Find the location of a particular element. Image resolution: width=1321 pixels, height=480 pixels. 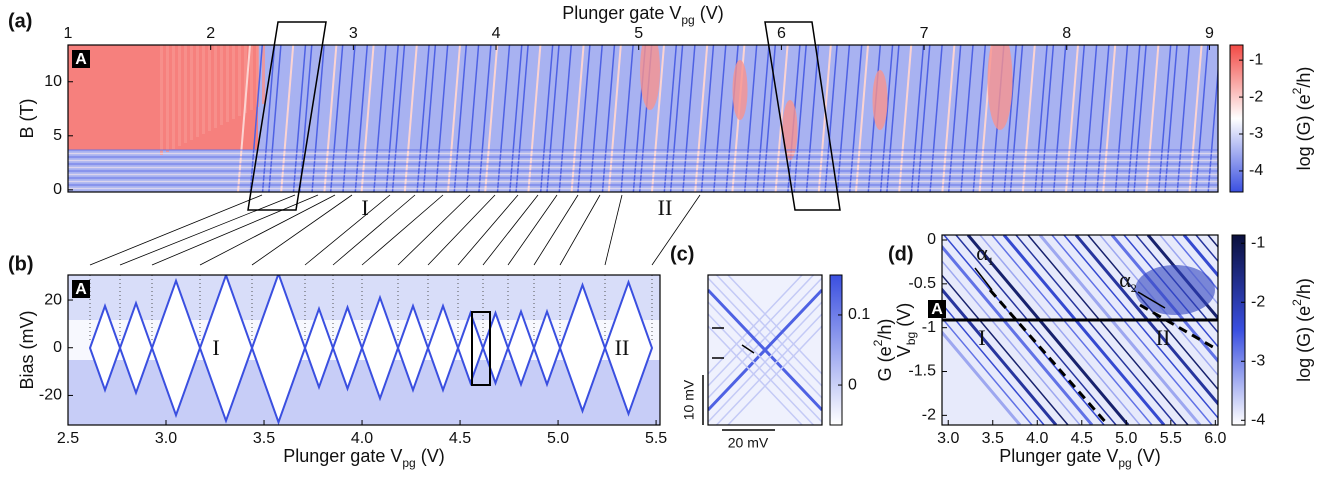

y-tick-label: 5 is located at coordinates (57, 135).